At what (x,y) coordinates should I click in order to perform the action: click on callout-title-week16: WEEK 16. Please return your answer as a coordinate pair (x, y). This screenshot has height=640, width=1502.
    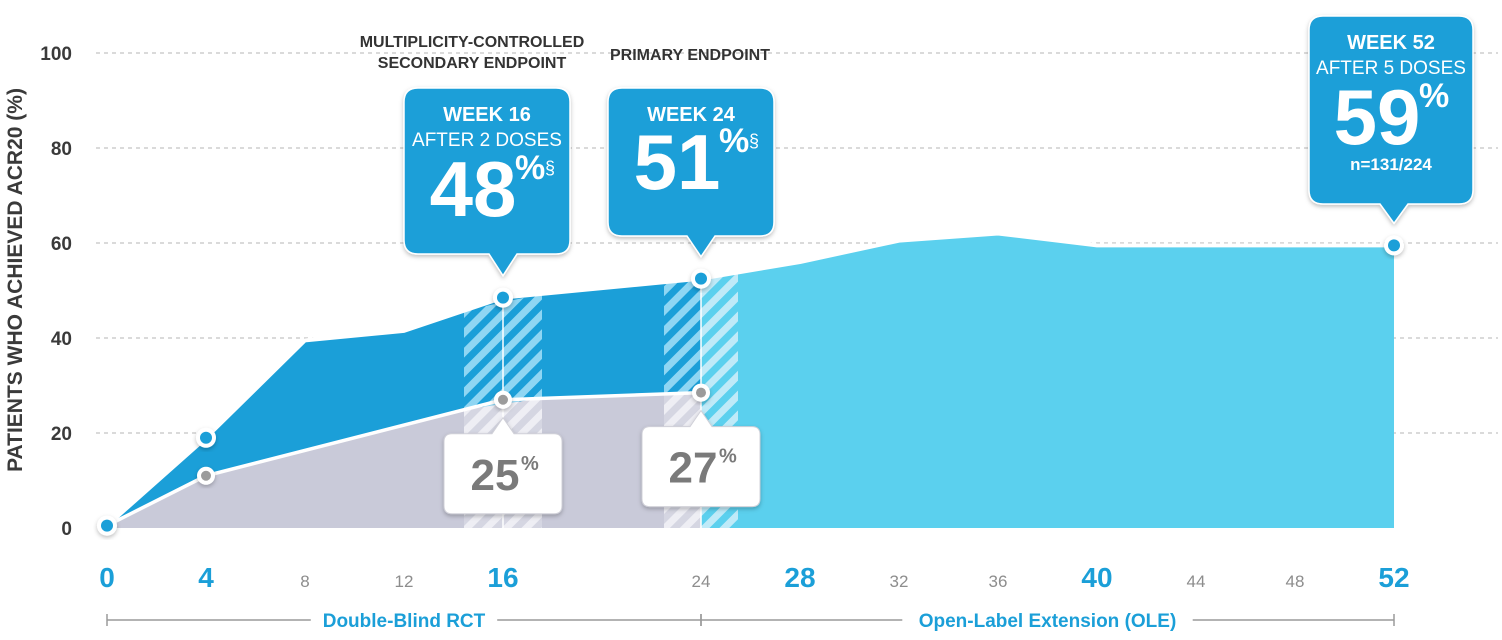
    Looking at the image, I should click on (487, 115).